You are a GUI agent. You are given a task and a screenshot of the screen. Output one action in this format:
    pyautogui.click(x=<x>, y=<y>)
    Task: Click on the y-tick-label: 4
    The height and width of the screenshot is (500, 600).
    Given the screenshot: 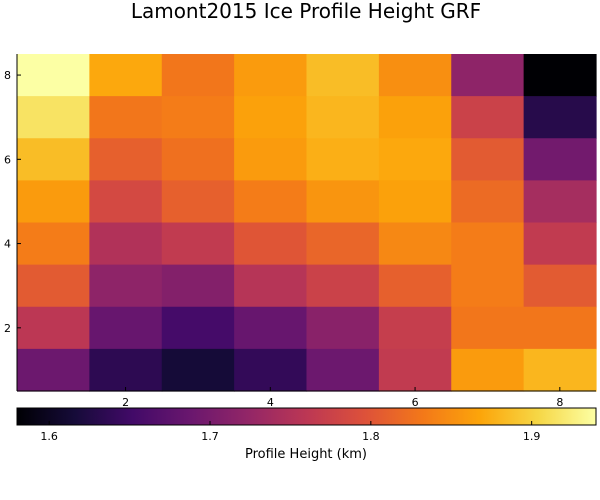 What is the action you would take?
    pyautogui.click(x=7, y=244)
    